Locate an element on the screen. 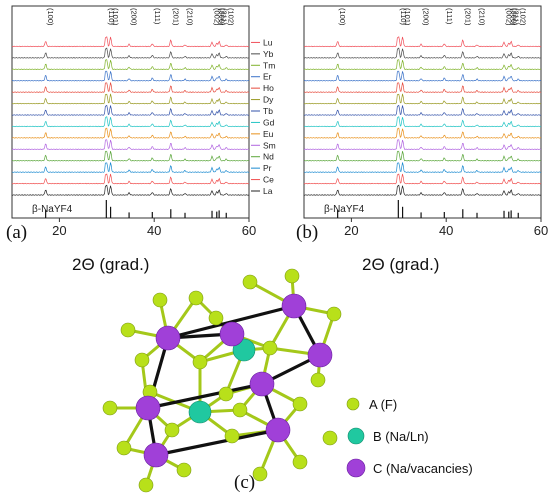 The image size is (550, 502). unit-cell-edge is located at coordinates (205, 396).